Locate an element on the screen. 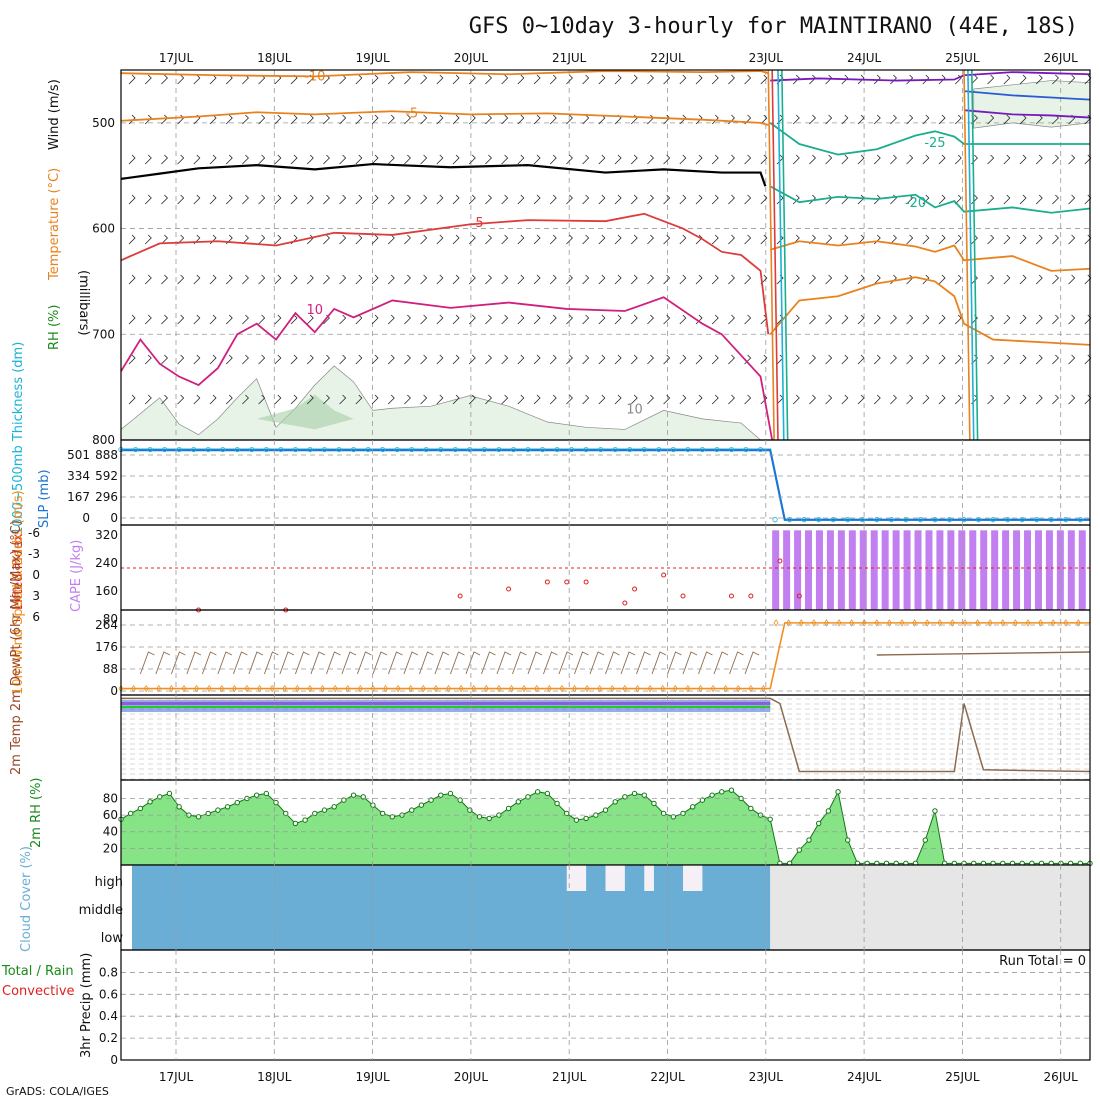  li-point is located at coordinates (635, 589).